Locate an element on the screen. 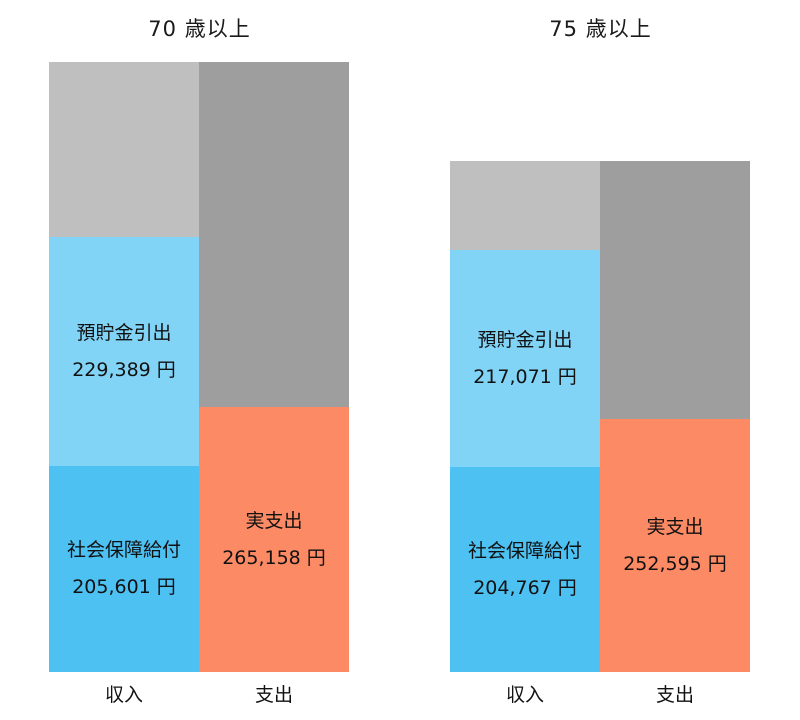 The height and width of the screenshot is (720, 800). real-expenditure-segment: 実支出 252,595 円 is located at coordinates (675, 545).